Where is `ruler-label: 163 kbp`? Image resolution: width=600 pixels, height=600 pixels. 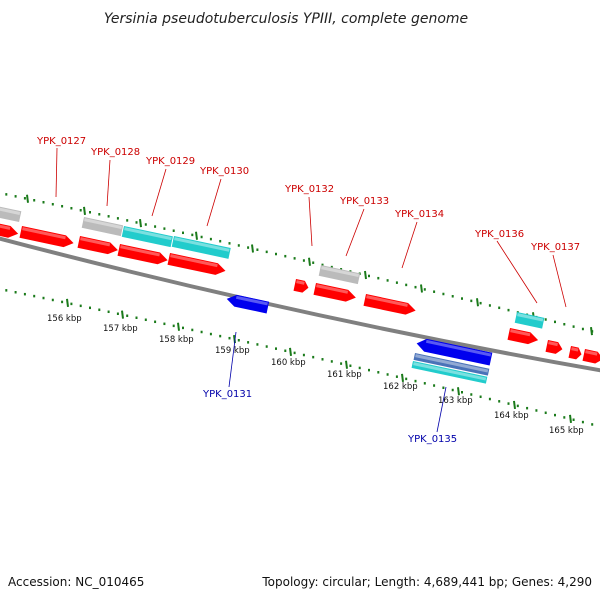
ruler-label: 163 kbp is located at coordinates (455, 401).